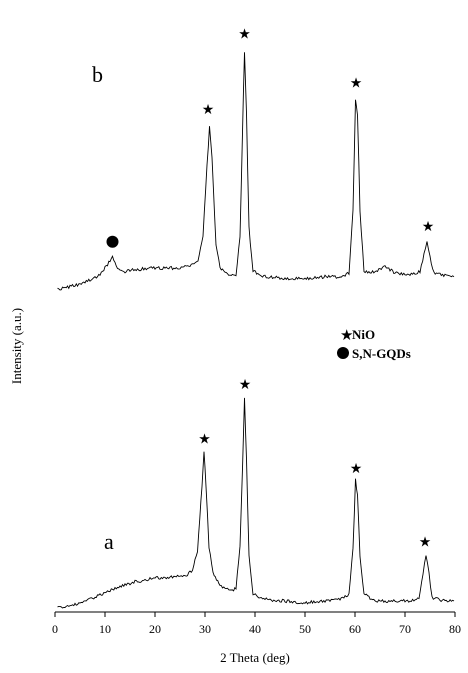  I want to click on x-tick-label-50: 50, so click(305, 629).